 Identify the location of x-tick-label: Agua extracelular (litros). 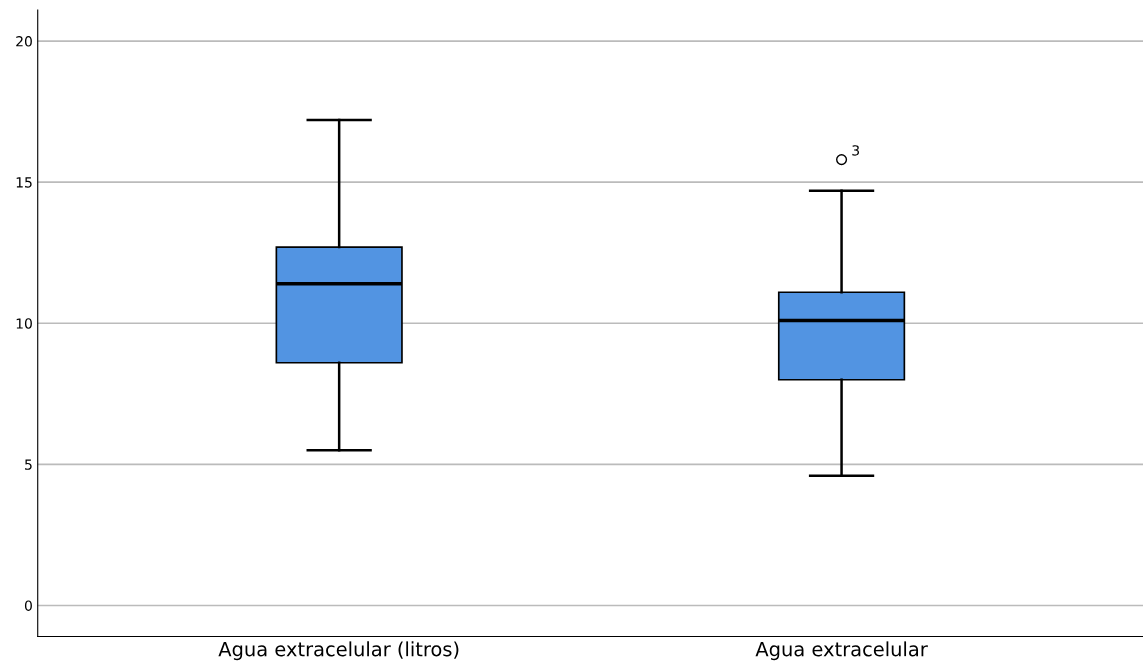
(338, 651).